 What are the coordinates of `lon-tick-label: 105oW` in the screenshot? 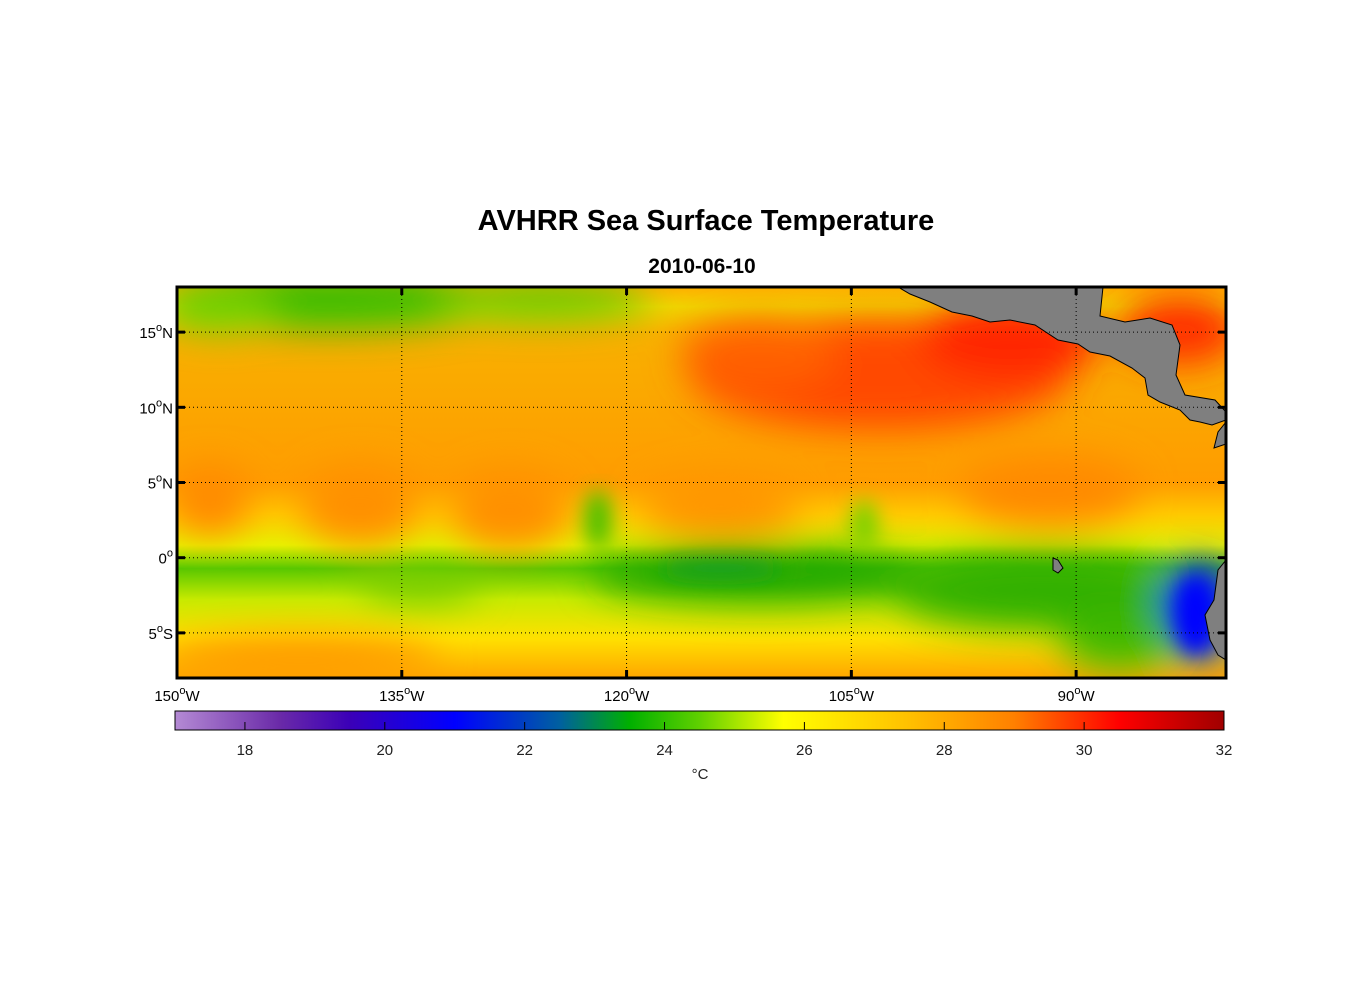 It's located at (852, 695).